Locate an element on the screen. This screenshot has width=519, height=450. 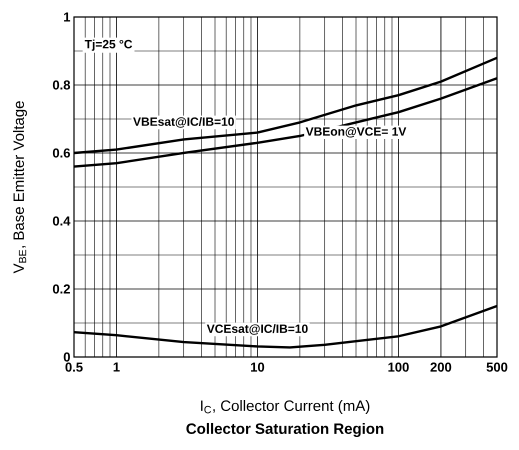
y-tick-label: 0.6 is located at coordinates (61, 153).